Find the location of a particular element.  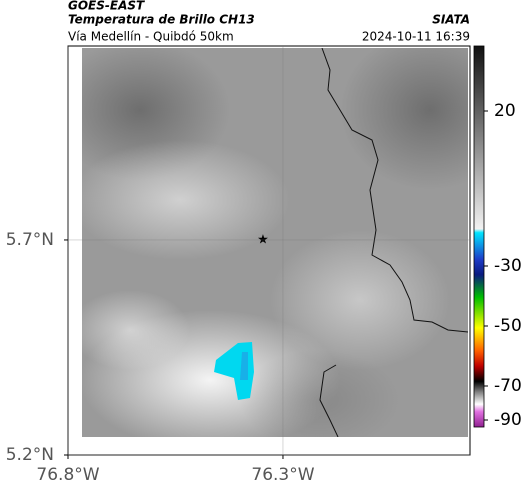

y-tick-label: 5.2°N is located at coordinates (30, 455).